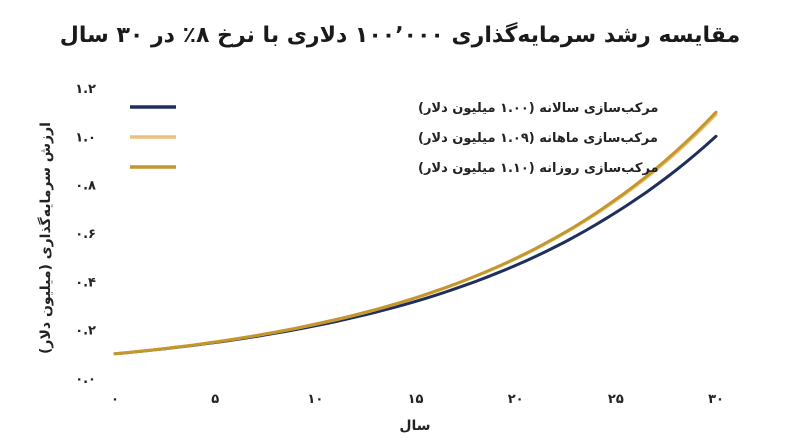 This screenshot has width=800, height=447. I want to click on x-tick-label: ۰, so click(115, 399).